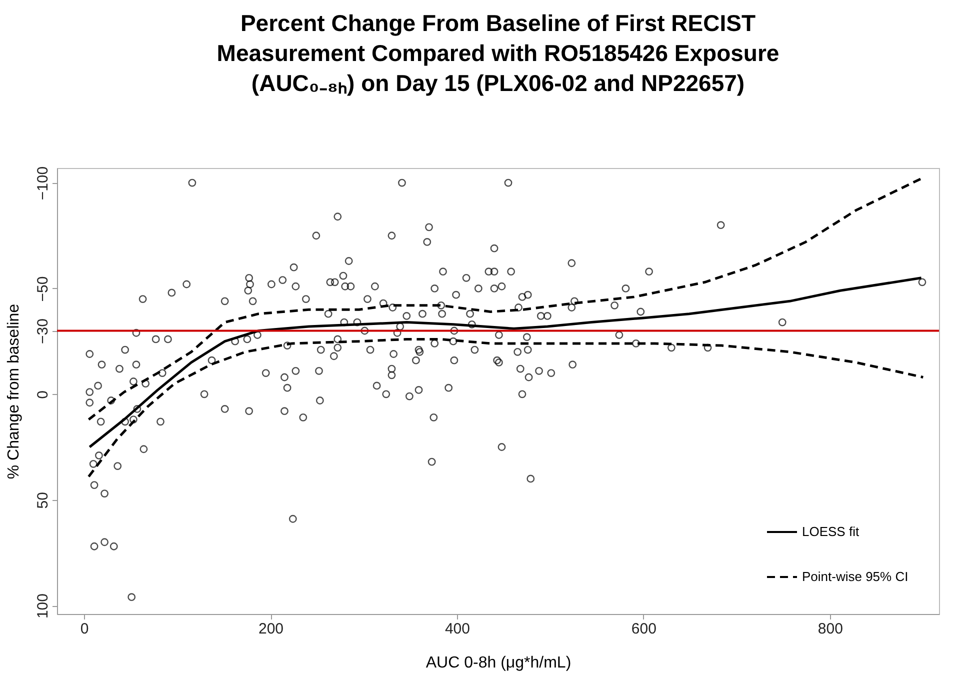 The image size is (960, 690). What do you see at coordinates (498, 53) in the screenshot?
I see `chart-title: Percent Change From Baseline of First RECIST Measurement Compared with RO5185426 Exposure (AUC₀₋₈ₕ) on Day 15 (PLX06-02 and NP22657)` at bounding box center [498, 53].